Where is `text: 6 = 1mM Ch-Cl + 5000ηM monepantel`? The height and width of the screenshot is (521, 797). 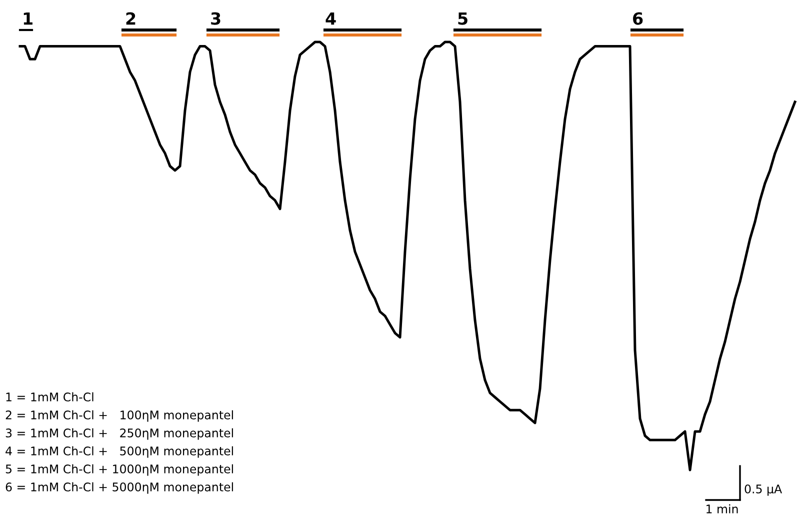
text: 6 = 1mM Ch-Cl + 5000ηM monepantel is located at coordinates (119, 488).